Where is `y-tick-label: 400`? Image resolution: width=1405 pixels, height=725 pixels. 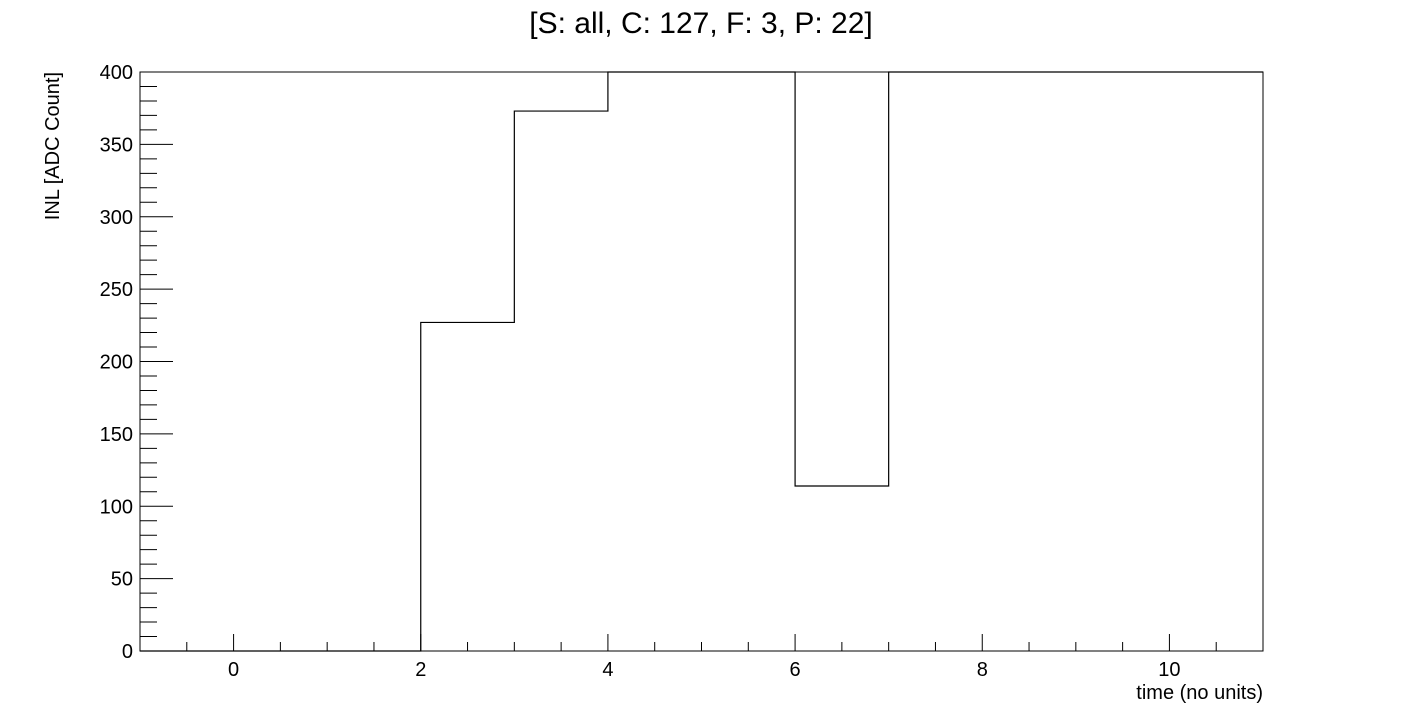
y-tick-label: 400 is located at coordinates (116, 73).